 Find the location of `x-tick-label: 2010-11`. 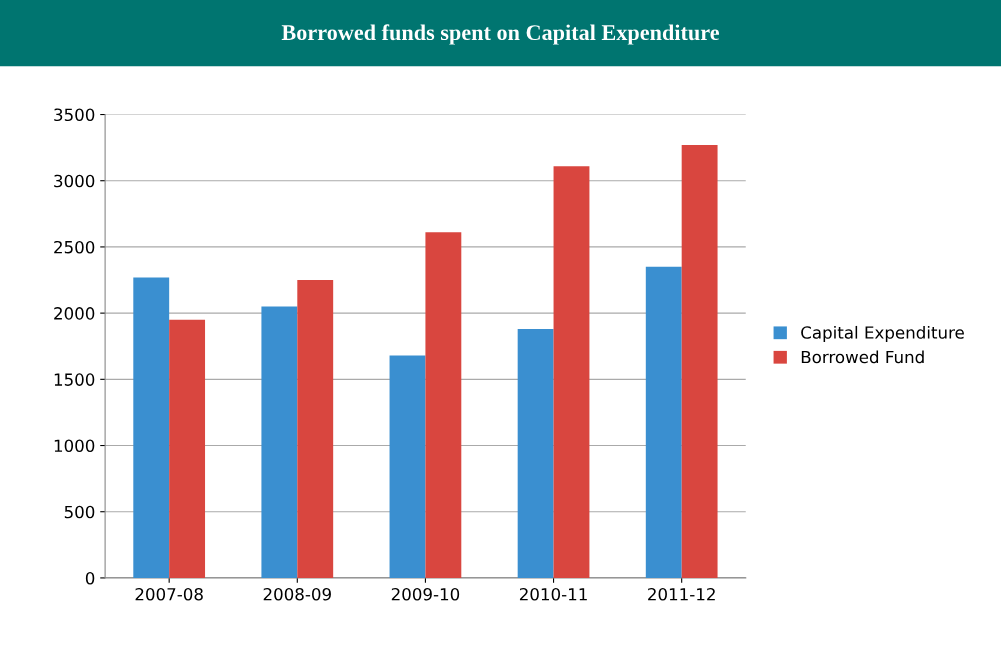

x-tick-label: 2010-11 is located at coordinates (553, 594).